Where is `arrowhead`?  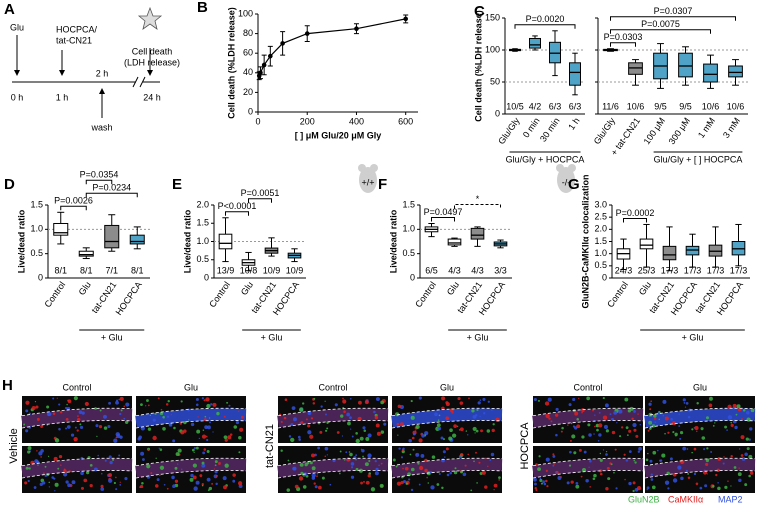 arrowhead is located at coordinates (150, 73).